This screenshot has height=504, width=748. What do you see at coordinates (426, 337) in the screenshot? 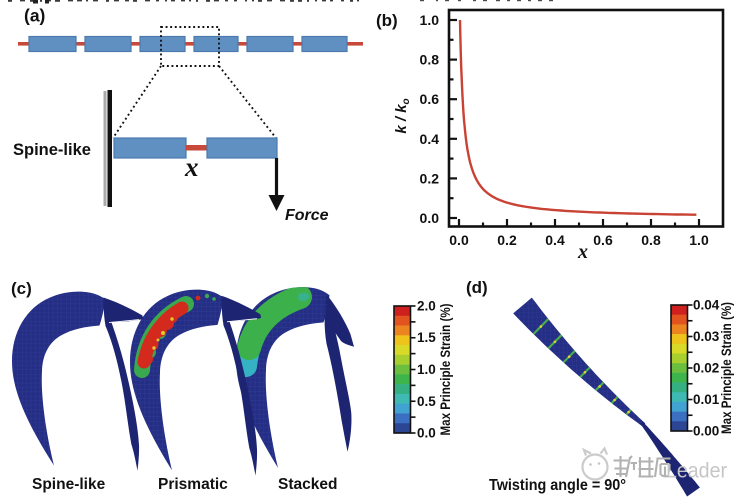
I see `svg-text: 1.5` at bounding box center [426, 337].